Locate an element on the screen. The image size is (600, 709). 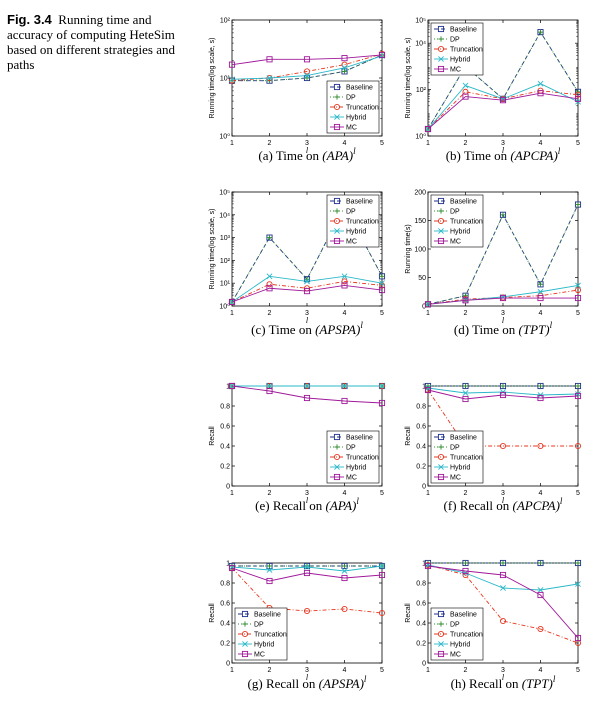
subfigure-caption: (h) Recall on (TPT)l is located at coordinates (503, 682).